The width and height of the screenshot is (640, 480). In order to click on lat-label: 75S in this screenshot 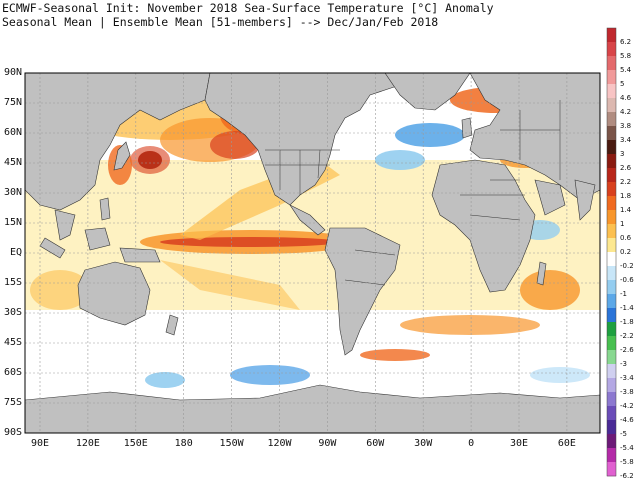, I will do `click(12, 402)`.